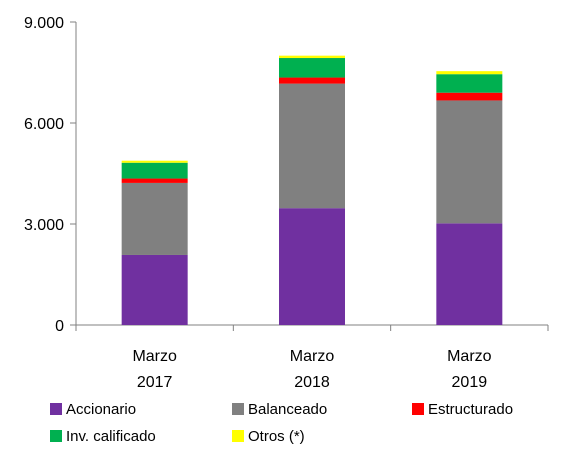  I want to click on legend-label-balanceado: Balanceado, so click(287, 409).